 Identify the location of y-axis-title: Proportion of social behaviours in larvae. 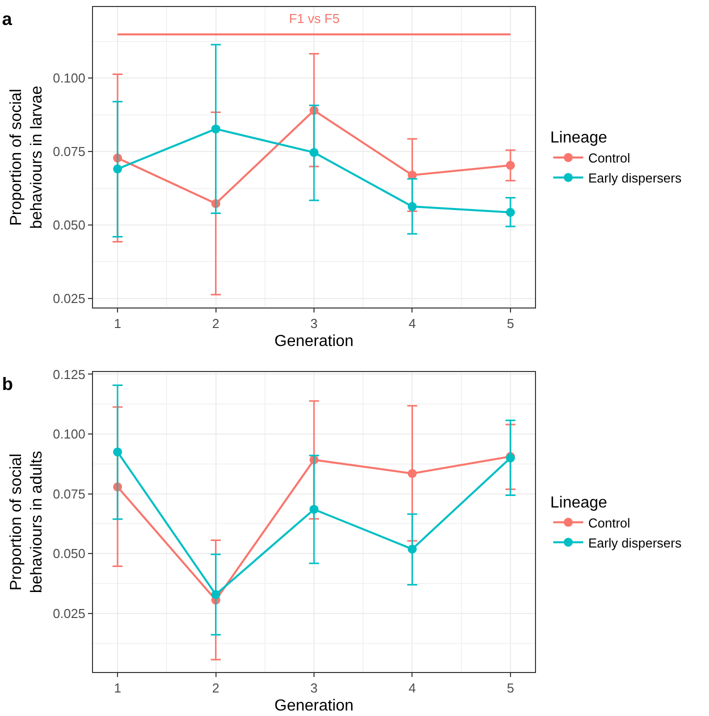
(27, 157).